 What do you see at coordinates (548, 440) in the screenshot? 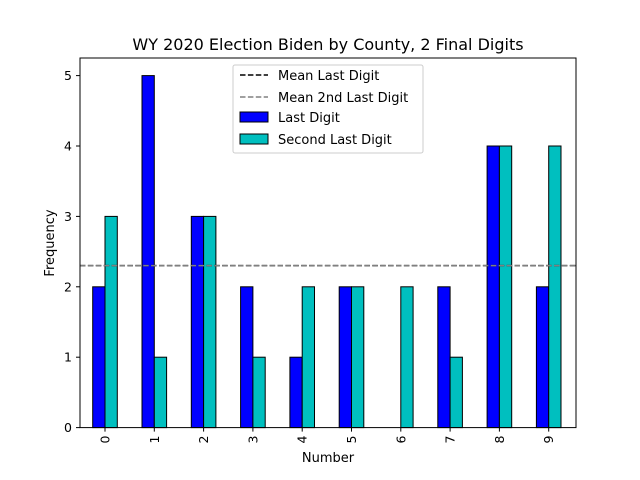
I see `x-tick-label-9: 9` at bounding box center [548, 440].